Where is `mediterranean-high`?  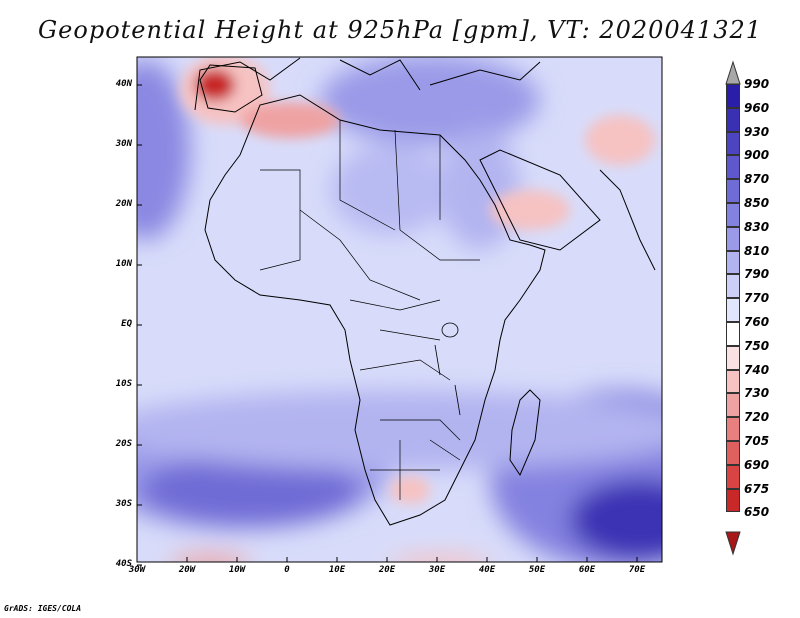
mediterranean-high is located at coordinates (430, 101).